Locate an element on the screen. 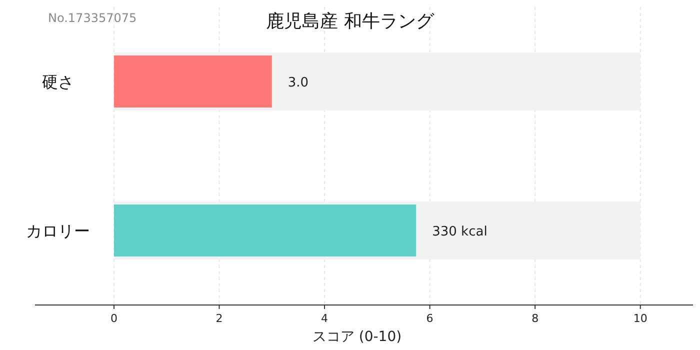 This screenshot has width=700, height=350. x-tick-label: 6 is located at coordinates (430, 318).